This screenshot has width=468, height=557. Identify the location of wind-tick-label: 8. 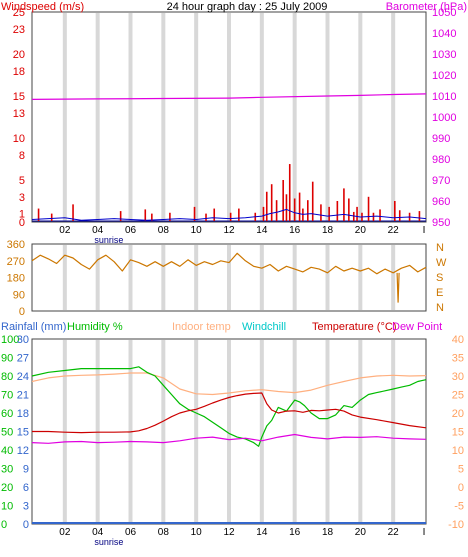
(22, 156).